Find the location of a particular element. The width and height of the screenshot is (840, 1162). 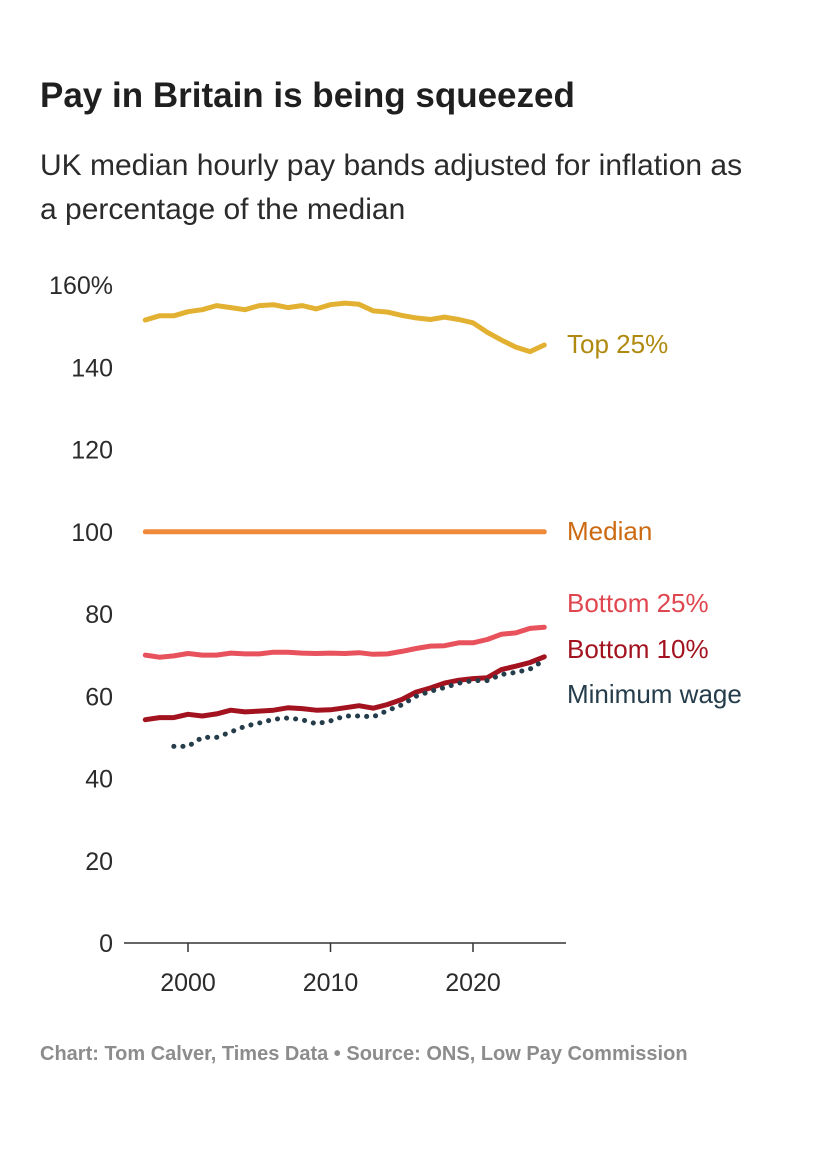

y-tick-label: 140 is located at coordinates (92, 368).